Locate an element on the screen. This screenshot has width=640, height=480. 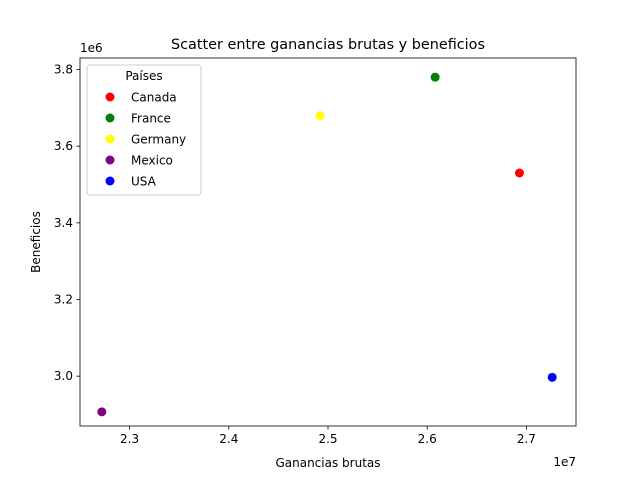
legend: Países Canada France Germany Mexico USA is located at coordinates (144, 130).